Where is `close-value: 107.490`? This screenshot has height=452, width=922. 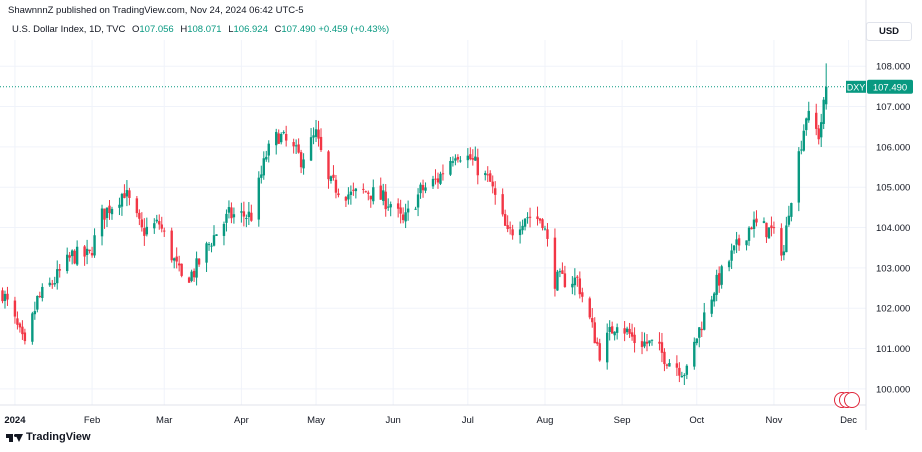 close-value: 107.490 is located at coordinates (298, 29).